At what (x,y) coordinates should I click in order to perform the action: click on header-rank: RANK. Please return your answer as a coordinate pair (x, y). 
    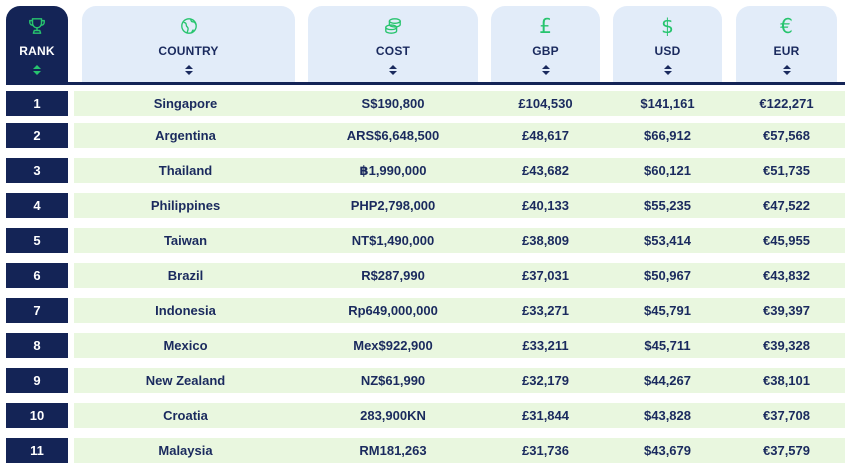
    Looking at the image, I should click on (37, 44).